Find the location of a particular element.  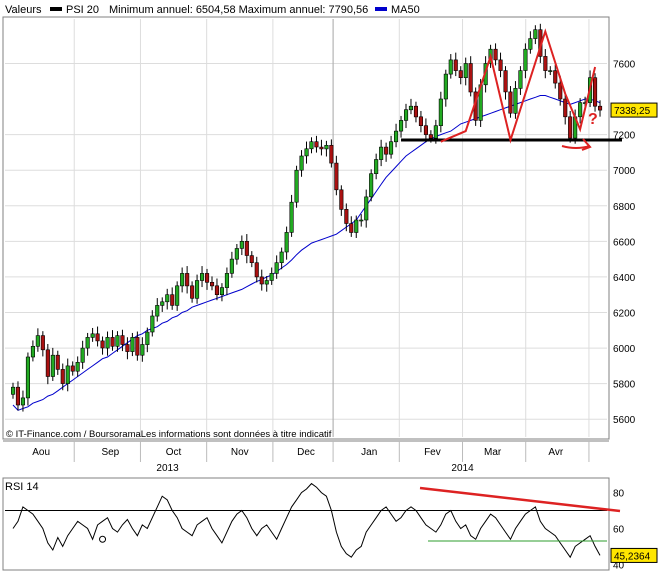

price-axis: 5600 5800 6000 6200 6400 6600 6800 7000 7200 7600 is located at coordinates (624, 242).